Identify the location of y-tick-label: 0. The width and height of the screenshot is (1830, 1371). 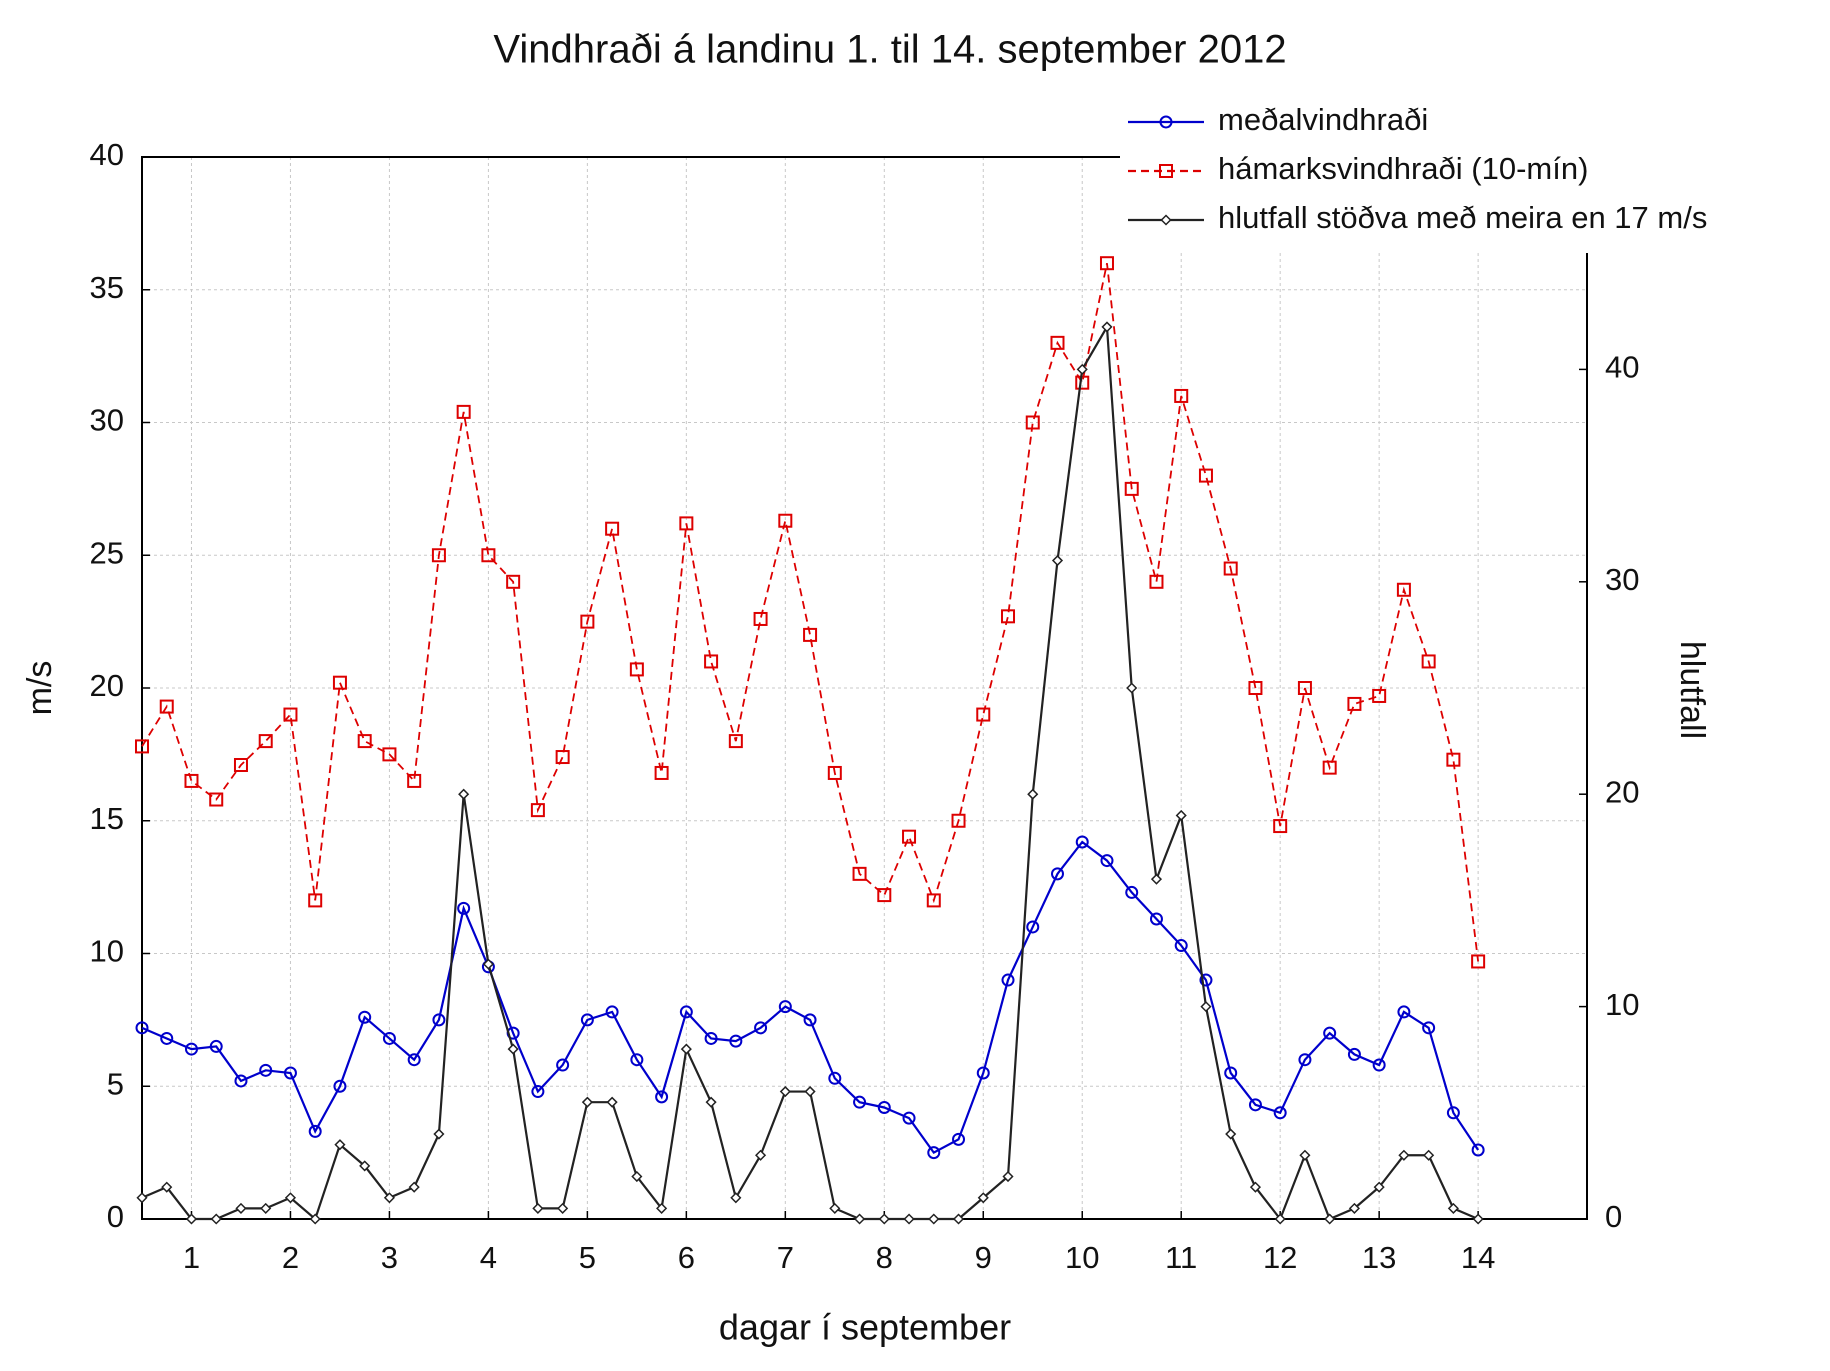
(115, 1216).